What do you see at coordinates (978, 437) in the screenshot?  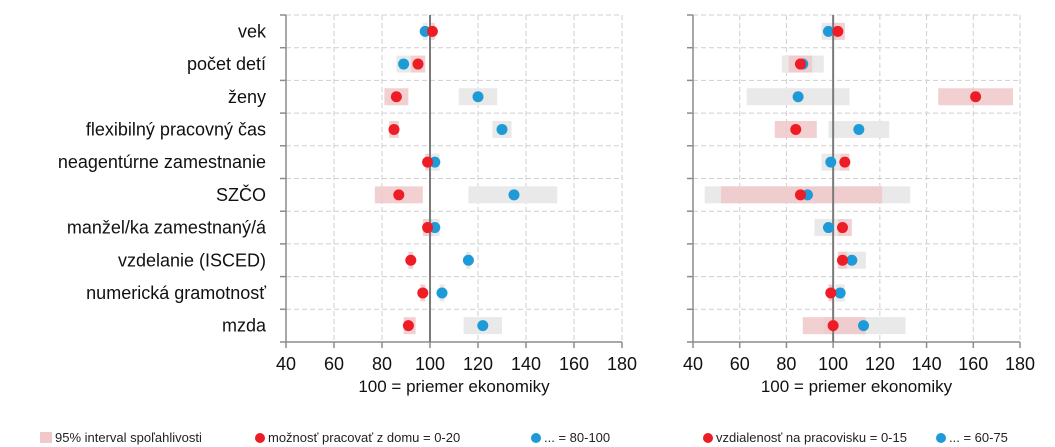 I see `legend-right-series-2: ... = 60-75` at bounding box center [978, 437].